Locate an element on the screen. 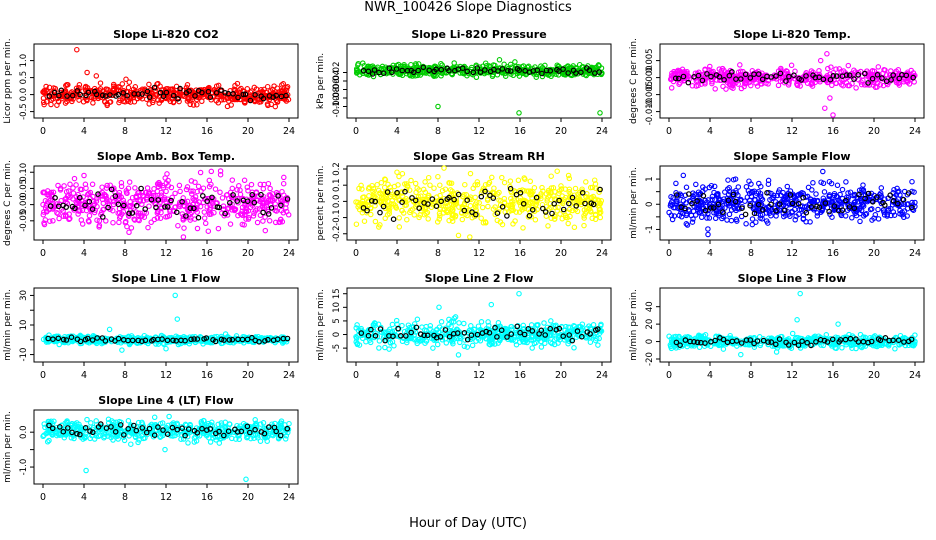 The image size is (936, 540). panel-title: Slope Line 3 Flow is located at coordinates (792, 278).